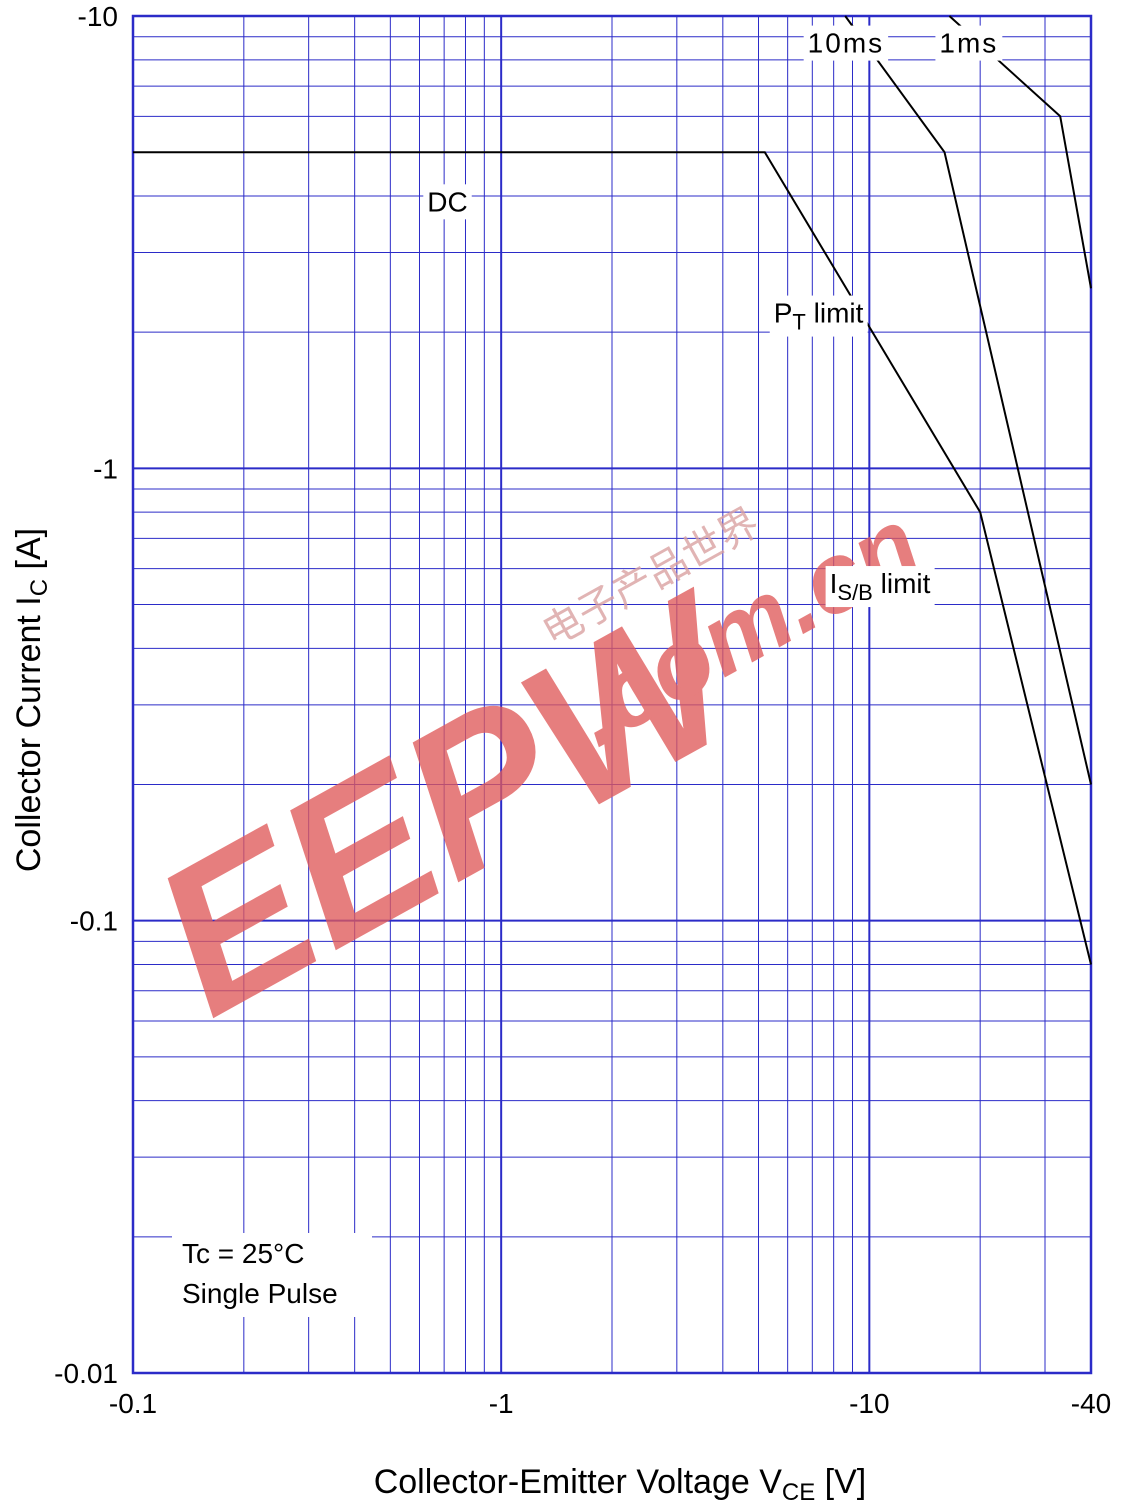 Image resolution: width=1133 pixels, height=1508 pixels. Describe the element at coordinates (501, 1403) in the screenshot. I see `x-tick-label: -1` at that location.